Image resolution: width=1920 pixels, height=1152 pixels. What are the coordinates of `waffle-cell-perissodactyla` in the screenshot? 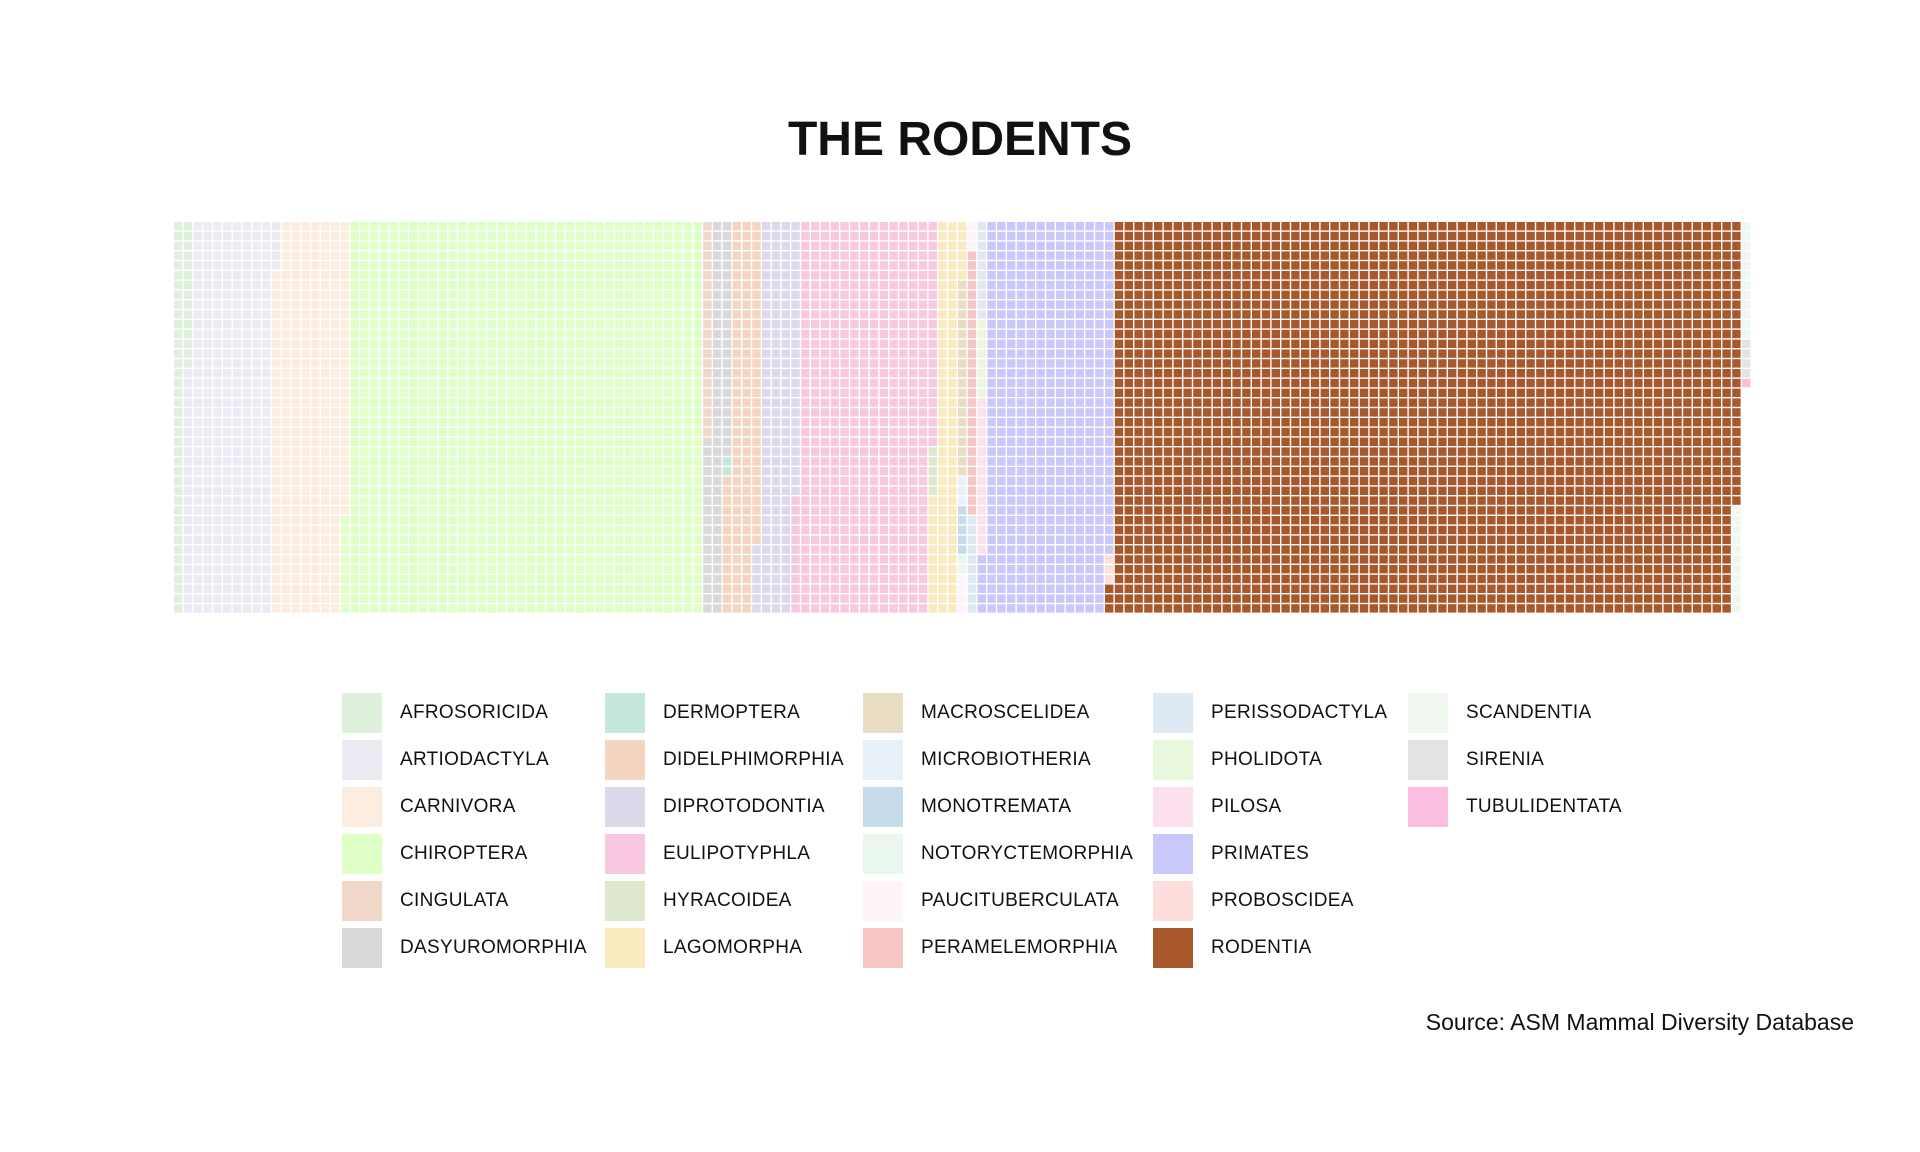 It's located at (981, 265).